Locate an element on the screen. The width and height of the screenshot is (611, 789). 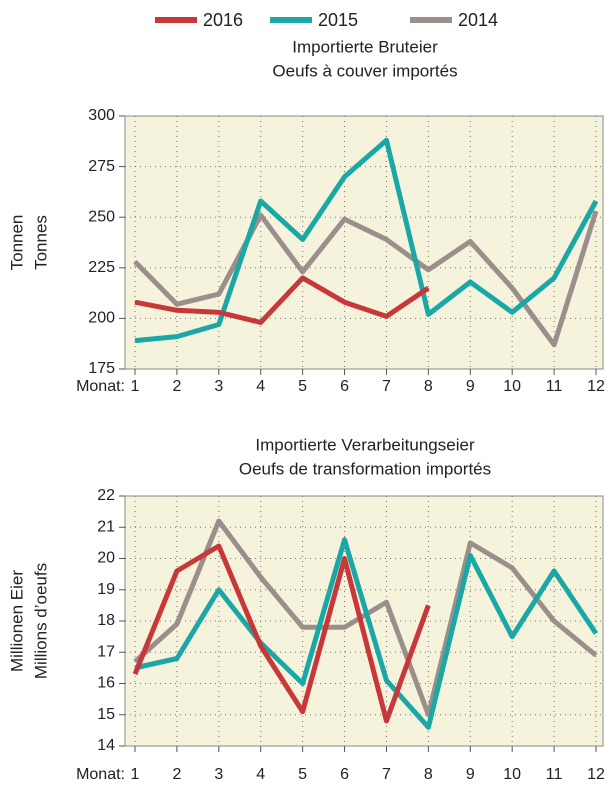
legend-label: 2014 is located at coordinates (478, 20).